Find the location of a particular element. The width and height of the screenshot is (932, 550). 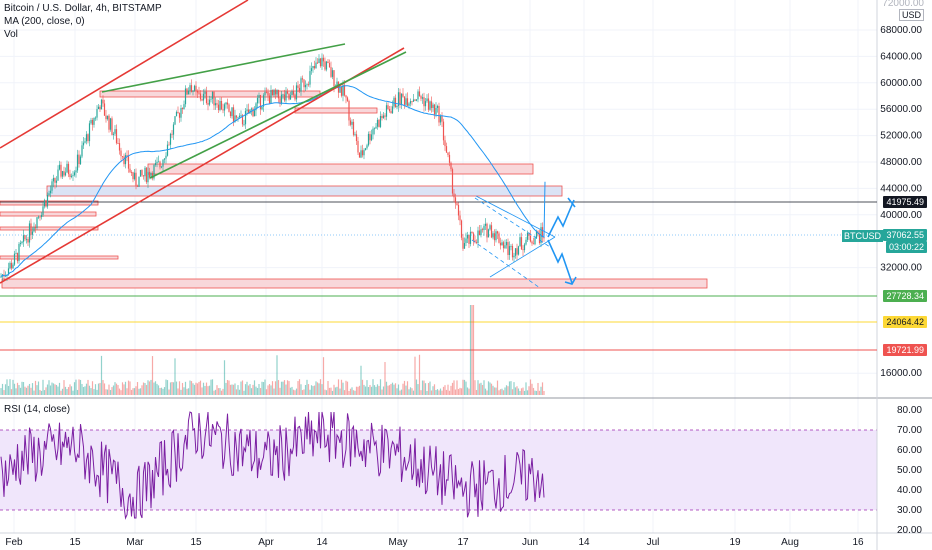

zone-blue is located at coordinates (304, 191).